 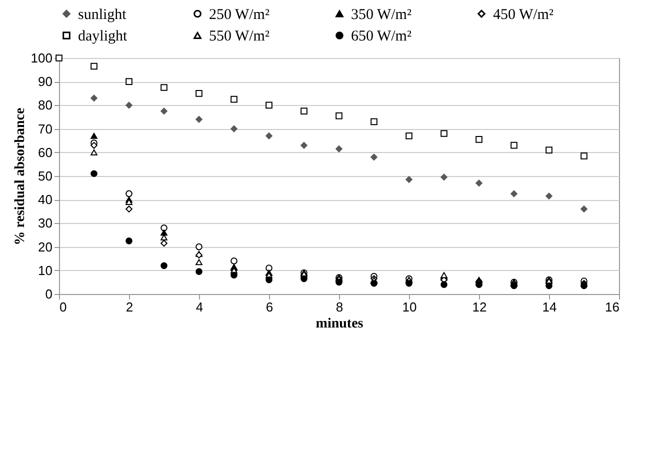 I want to click on legend-label: sunlight, so click(x=103, y=14).